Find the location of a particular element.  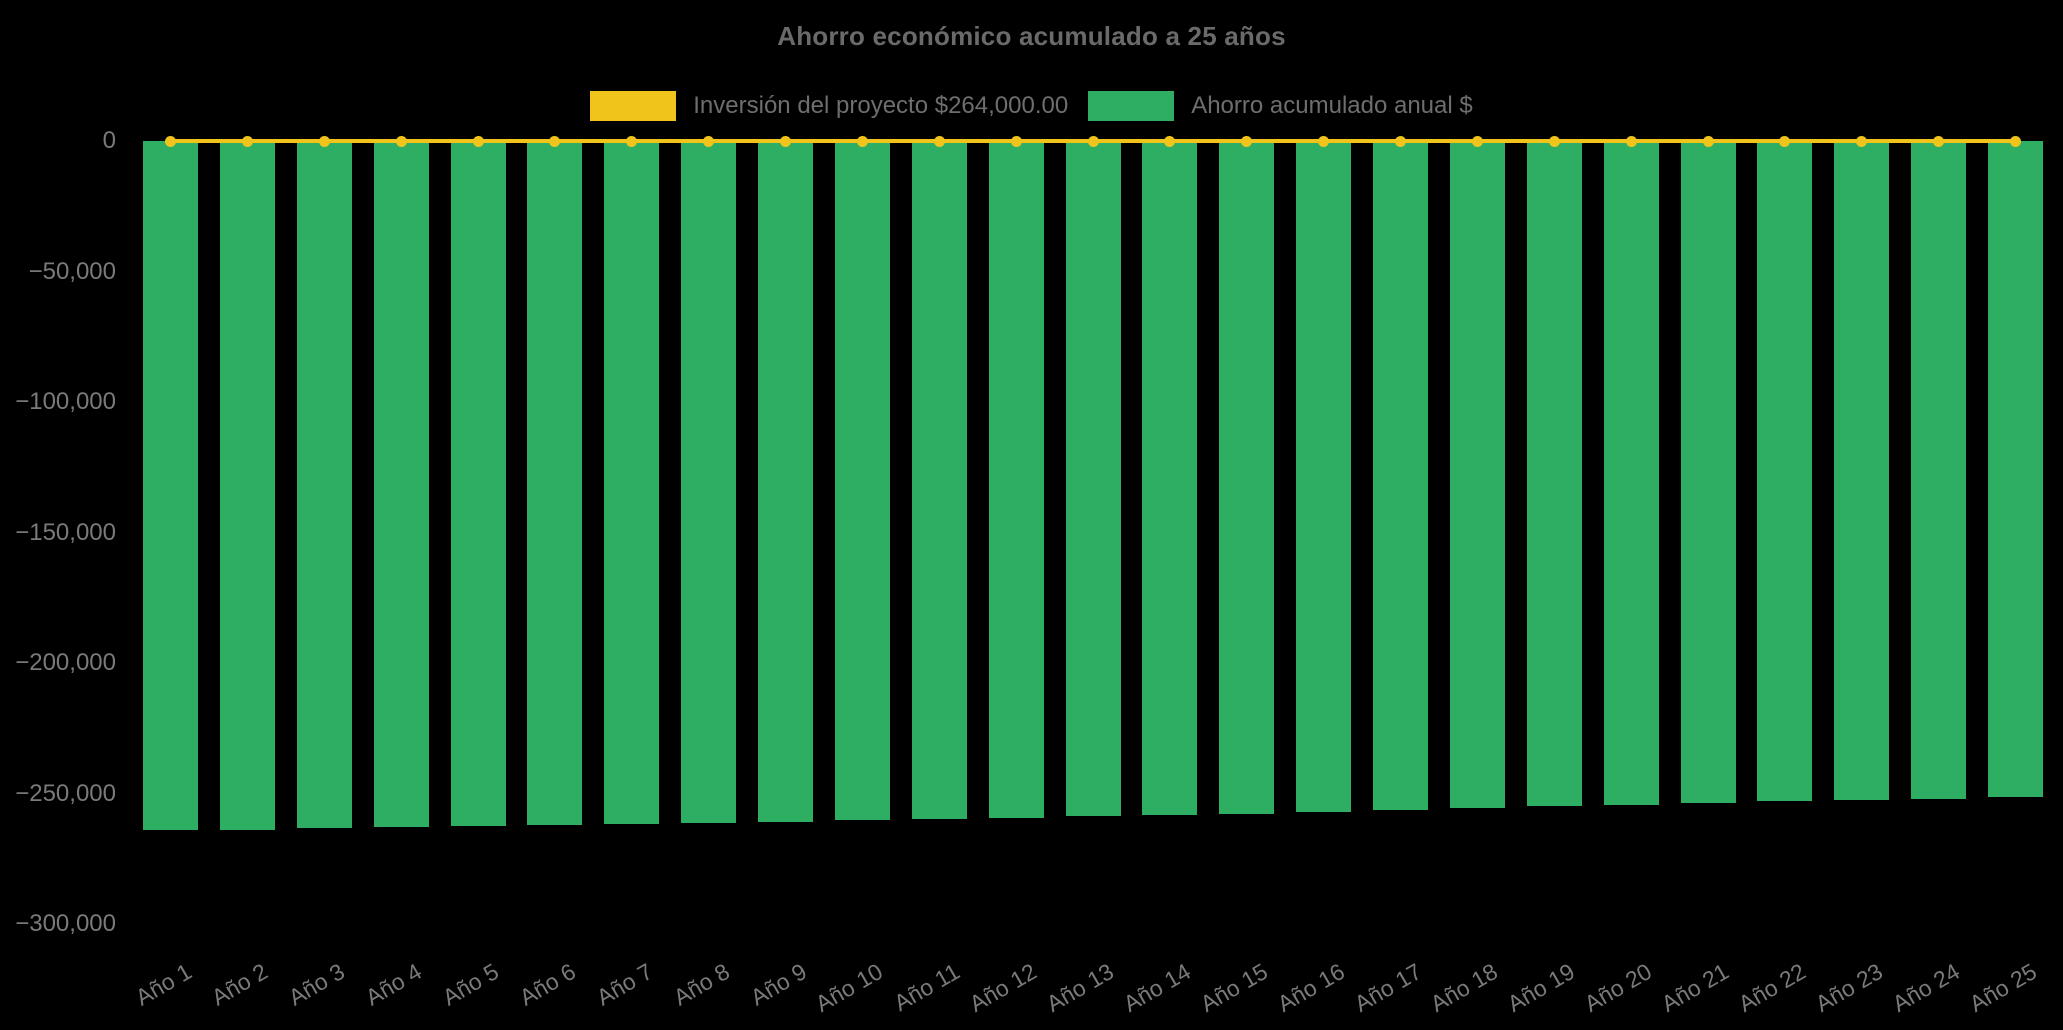

x-tick-label-año-6: Año 6 is located at coordinates (547, 984).